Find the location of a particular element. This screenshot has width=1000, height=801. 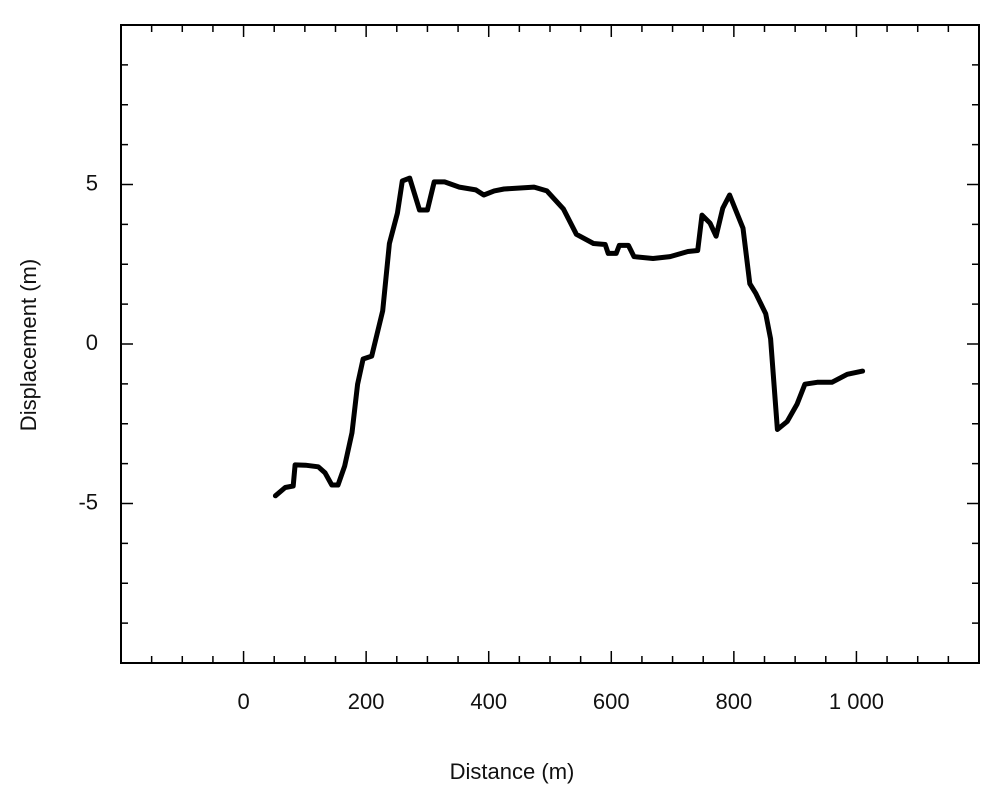

y-tick-label: -5 is located at coordinates (88, 501).